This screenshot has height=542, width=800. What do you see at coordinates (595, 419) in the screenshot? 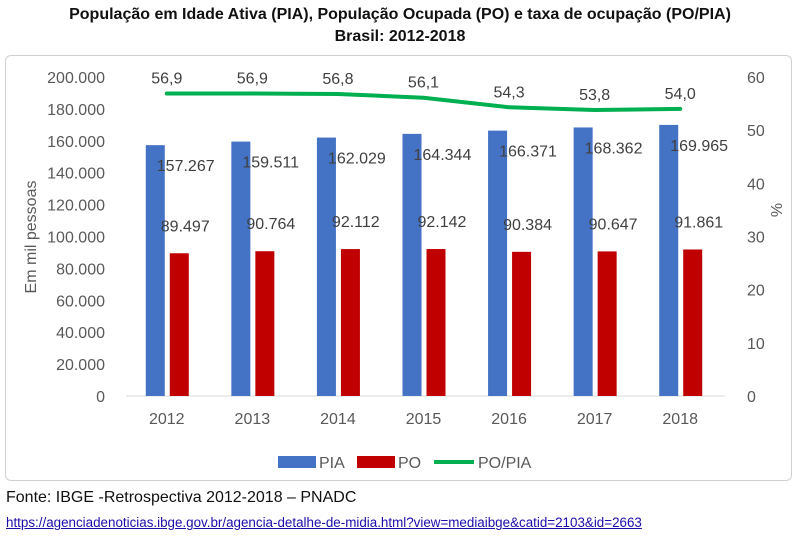
I see `x-tick-label: 2017` at bounding box center [595, 419].